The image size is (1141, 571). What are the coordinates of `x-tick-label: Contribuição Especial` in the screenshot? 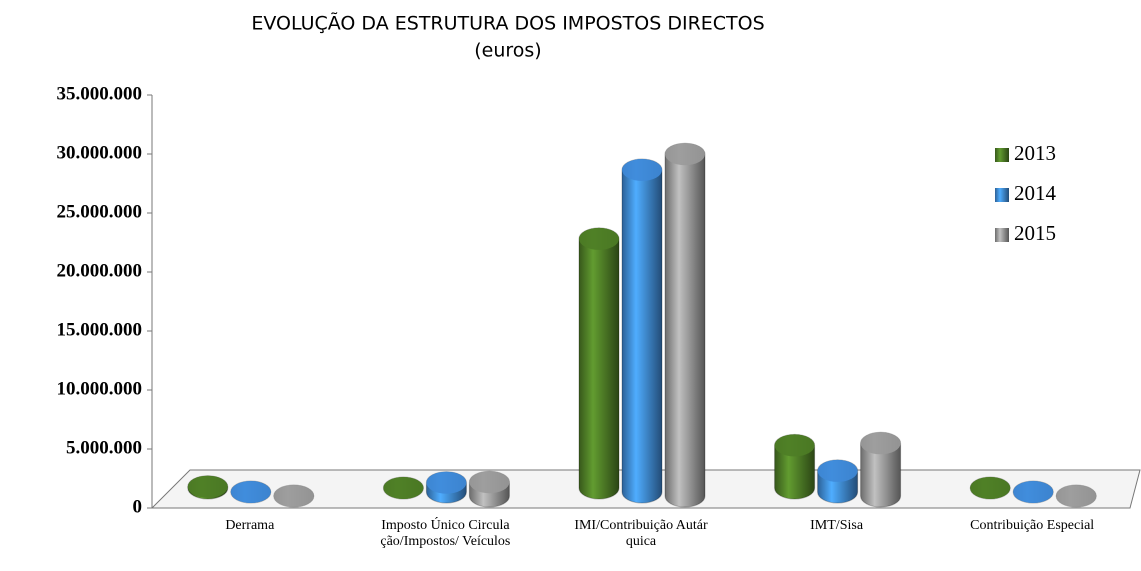 It's located at (1032, 525).